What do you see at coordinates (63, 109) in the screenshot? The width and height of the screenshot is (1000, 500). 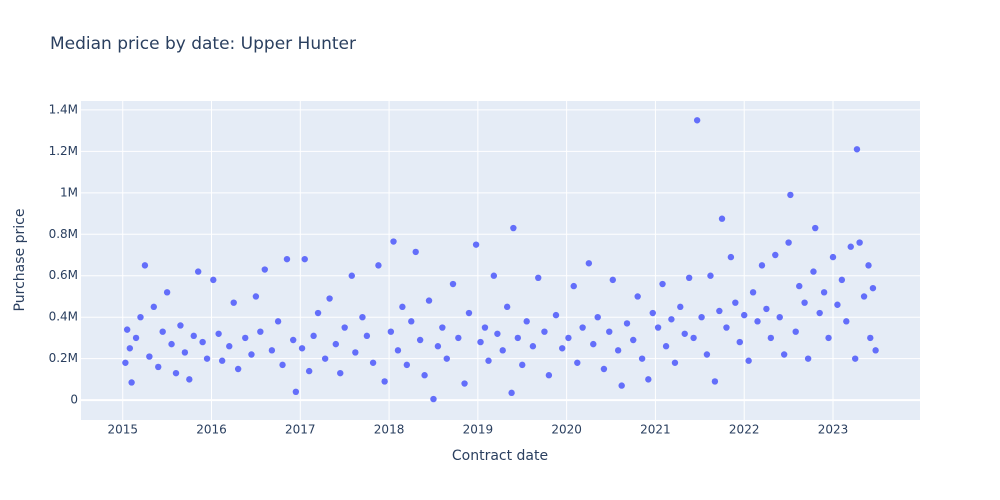 I see `y-tick-label: 1.4M` at bounding box center [63, 109].